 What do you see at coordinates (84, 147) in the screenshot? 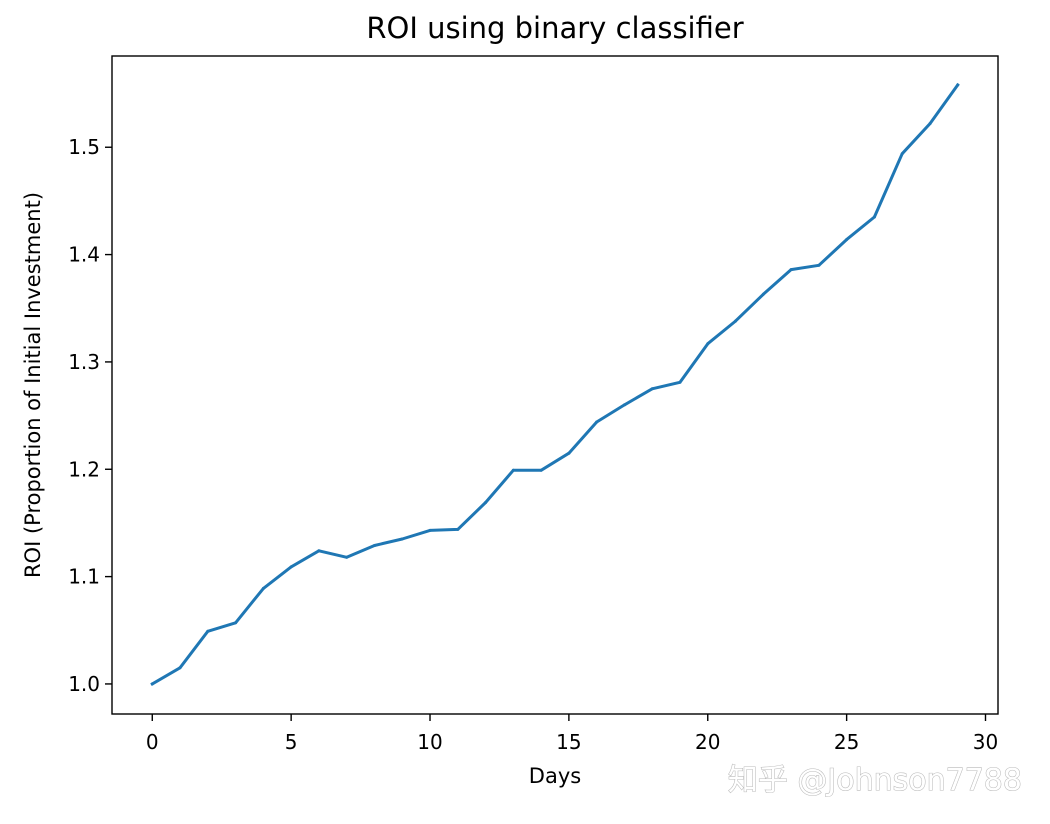
I see `y-tick-label: 1.5` at bounding box center [84, 147].